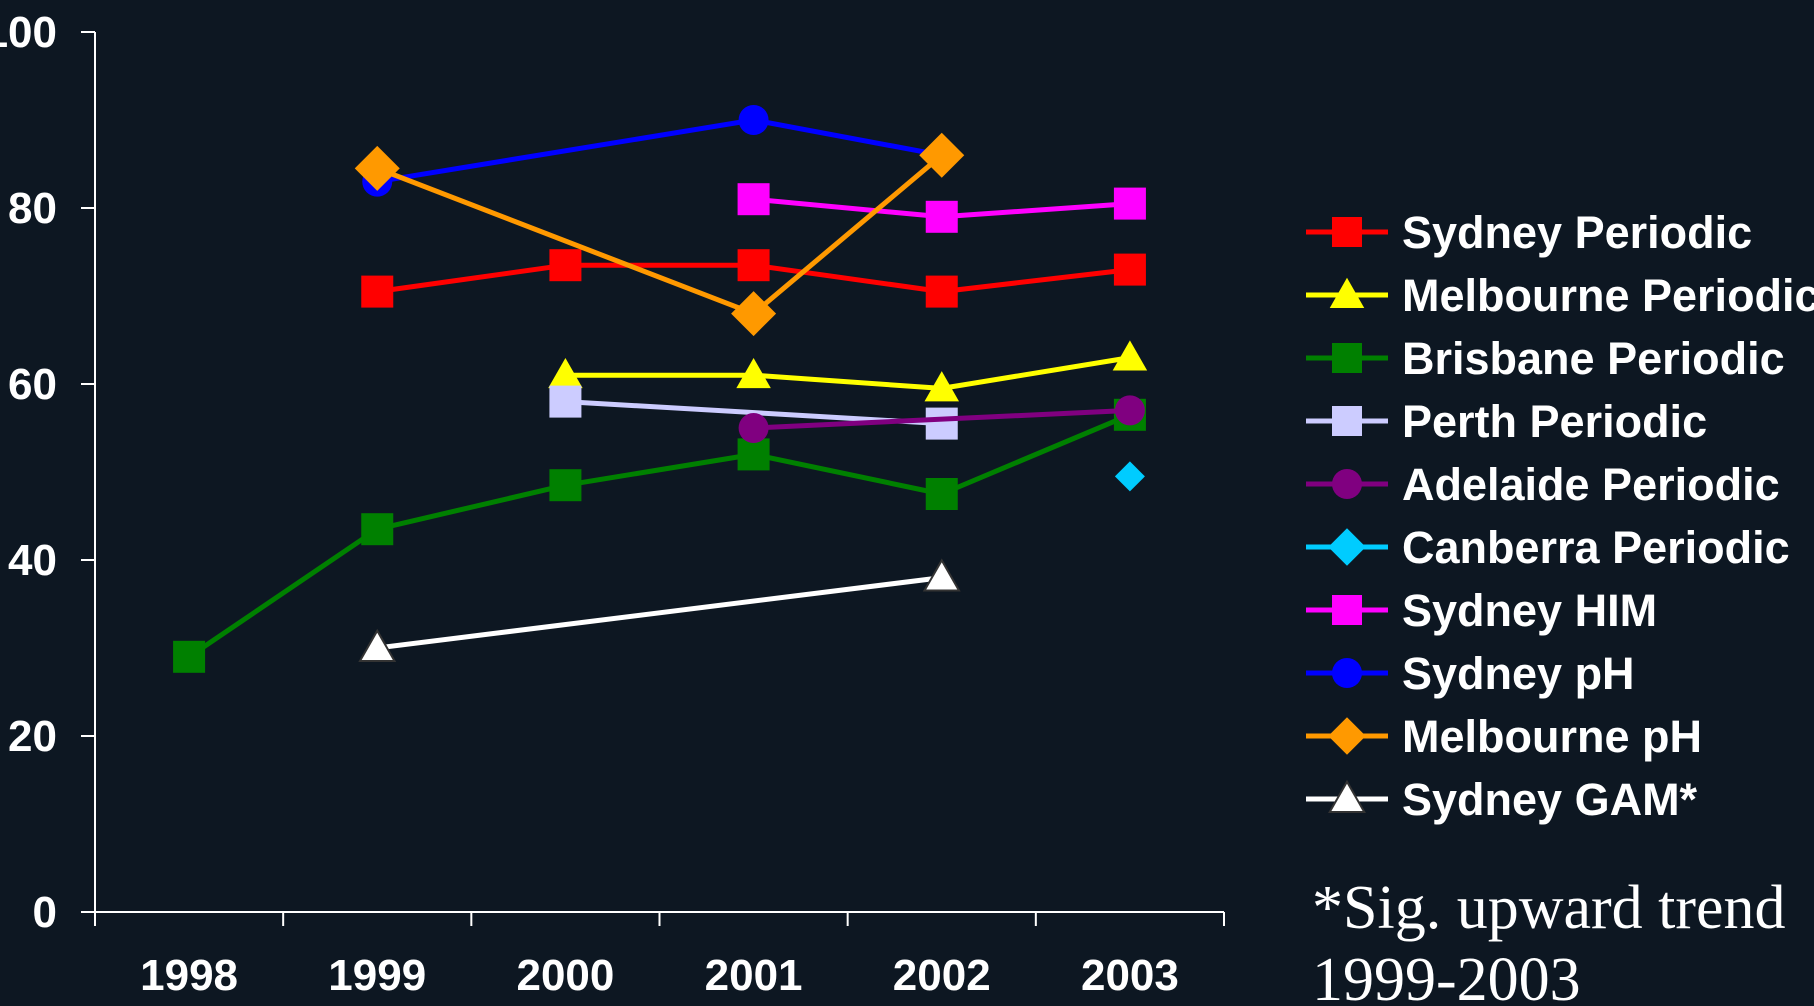  Describe the element at coordinates (942, 975) in the screenshot. I see `x-tick-label: 2002` at that location.